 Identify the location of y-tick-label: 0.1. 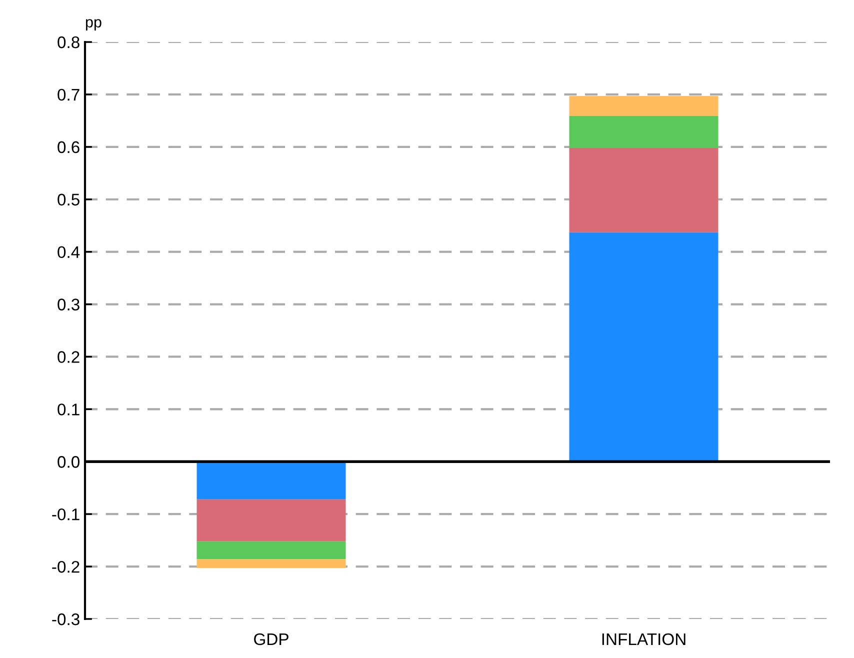
(69, 410).